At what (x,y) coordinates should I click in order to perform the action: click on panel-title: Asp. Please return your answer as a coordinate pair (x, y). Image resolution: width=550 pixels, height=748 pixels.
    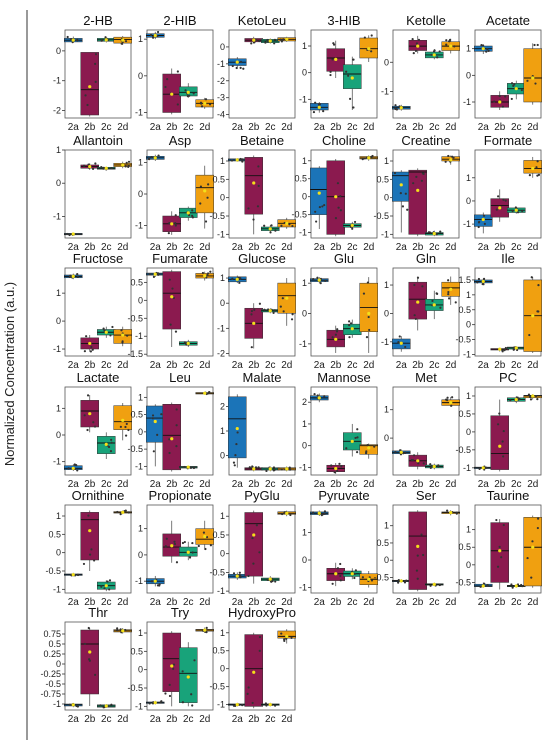
    Looking at the image, I should click on (180, 140).